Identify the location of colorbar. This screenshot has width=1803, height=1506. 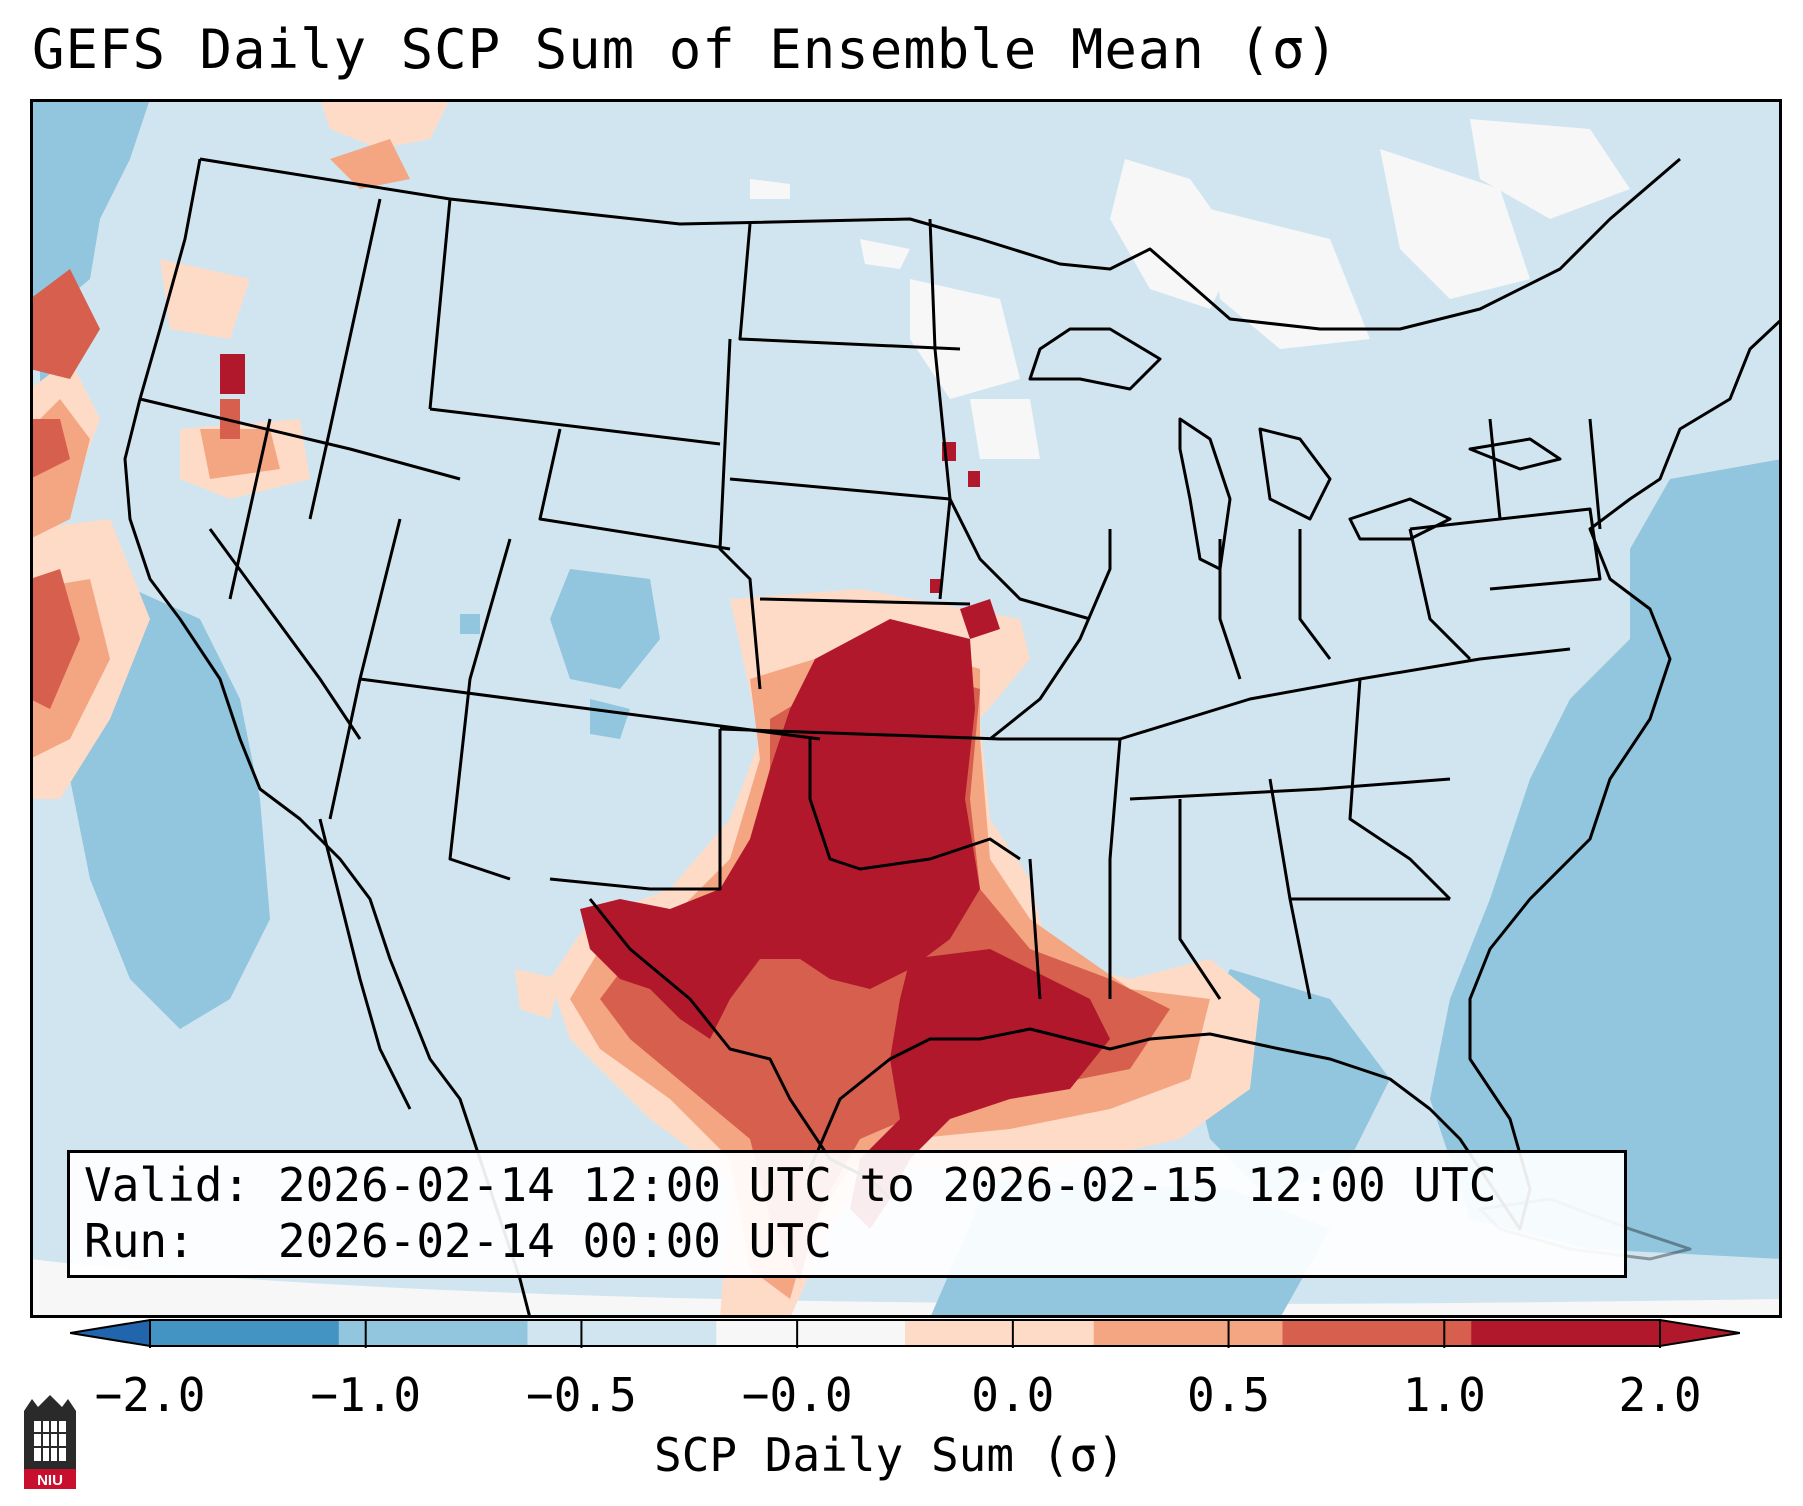
(905, 1333).